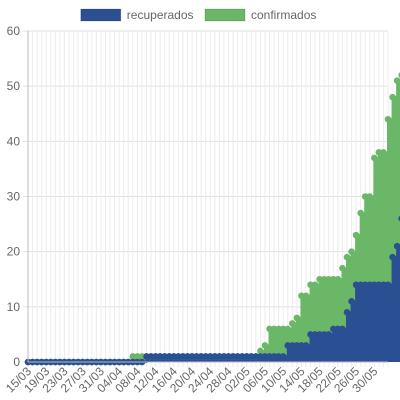  I want to click on legend-label-recuperados: recuperados, so click(160, 15).